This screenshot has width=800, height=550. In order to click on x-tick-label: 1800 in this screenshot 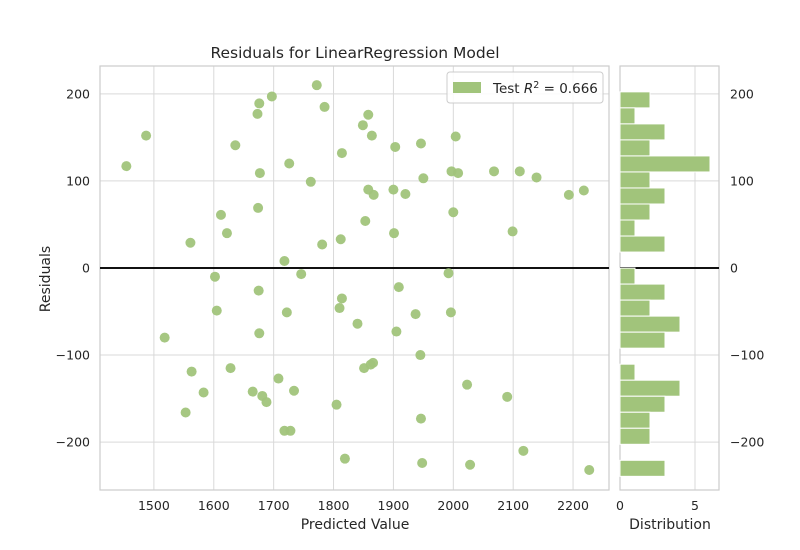, I will do `click(334, 505)`.